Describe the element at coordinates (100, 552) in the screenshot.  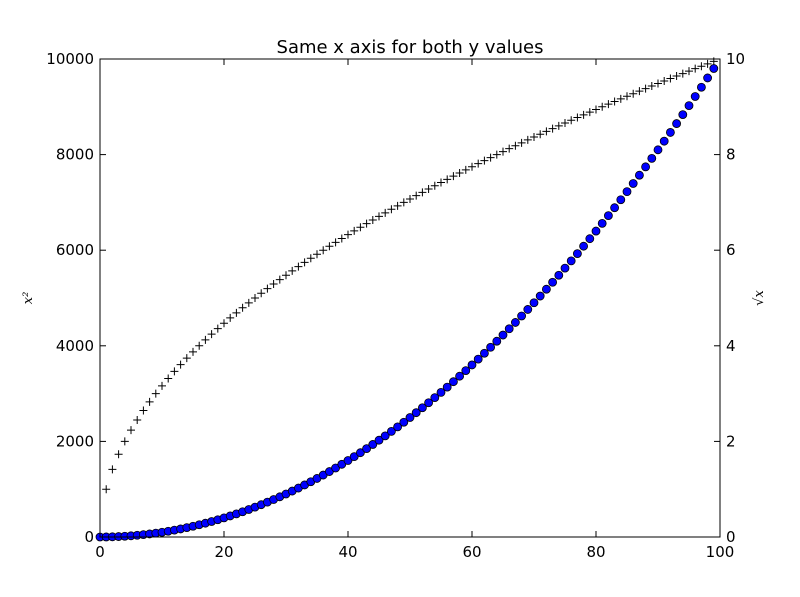
I see `x-tick-label: 0` at that location.